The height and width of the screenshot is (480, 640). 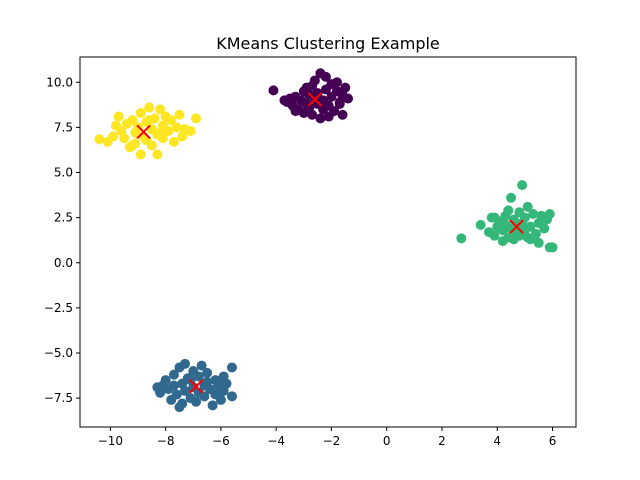 I want to click on x-tick-label: 0, so click(x=387, y=441).